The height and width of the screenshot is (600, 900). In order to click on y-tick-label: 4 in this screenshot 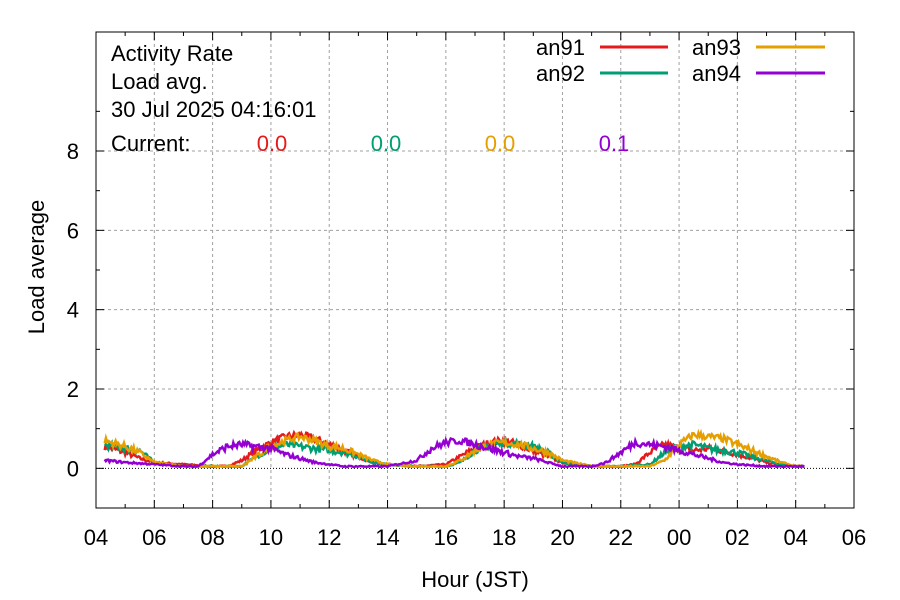, I will do `click(73, 310)`.